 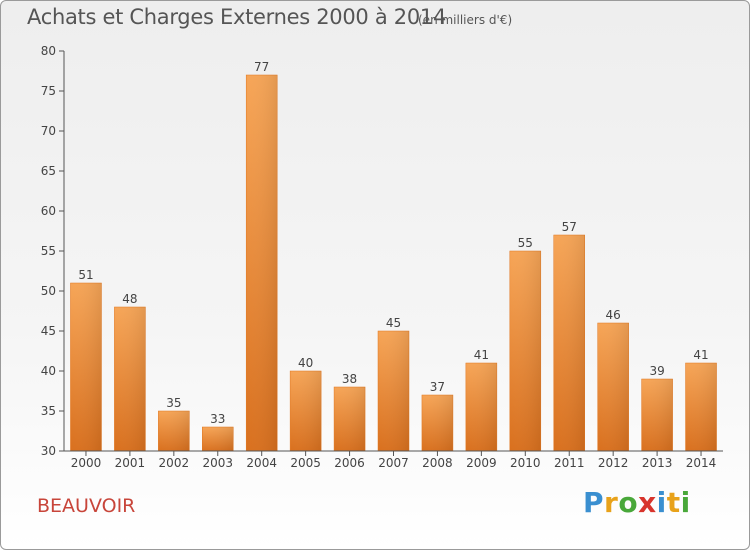 What do you see at coordinates (48, 411) in the screenshot?
I see `y-tick-label: 35` at bounding box center [48, 411].